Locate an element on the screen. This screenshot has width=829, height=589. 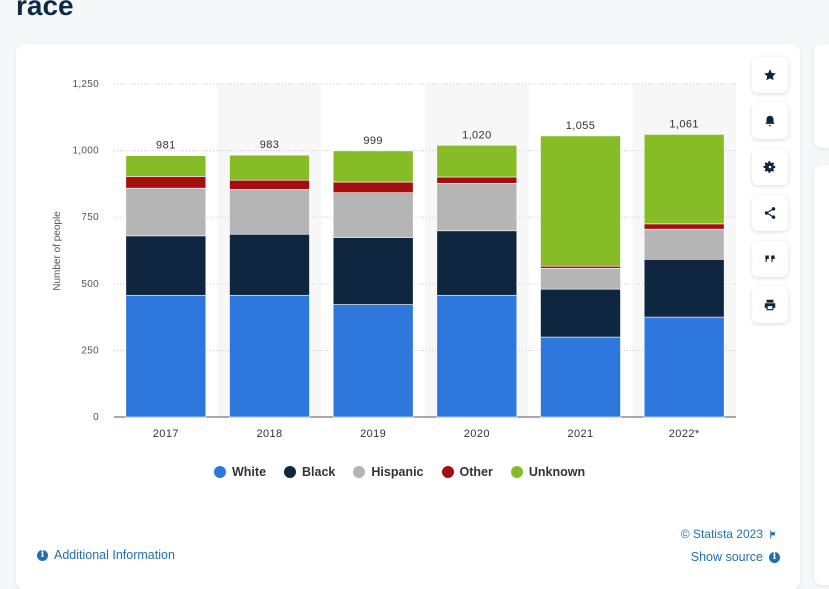
star-icon is located at coordinates (770, 75).